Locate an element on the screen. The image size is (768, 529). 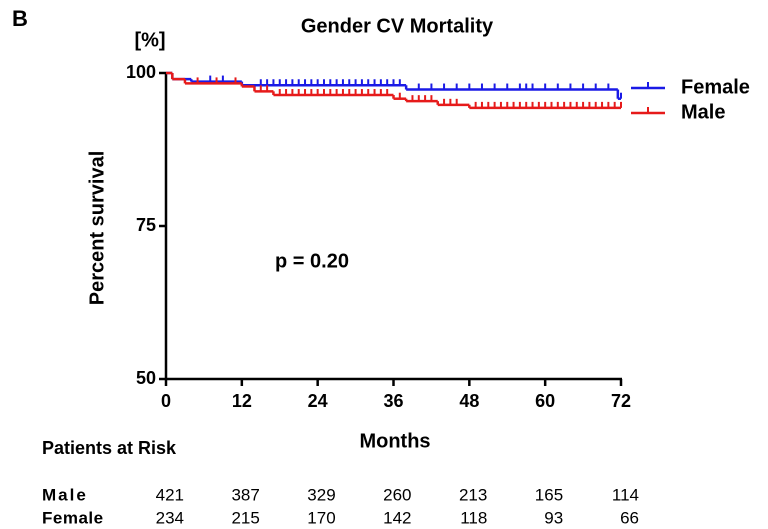
risk-count: 142 is located at coordinates (397, 517).